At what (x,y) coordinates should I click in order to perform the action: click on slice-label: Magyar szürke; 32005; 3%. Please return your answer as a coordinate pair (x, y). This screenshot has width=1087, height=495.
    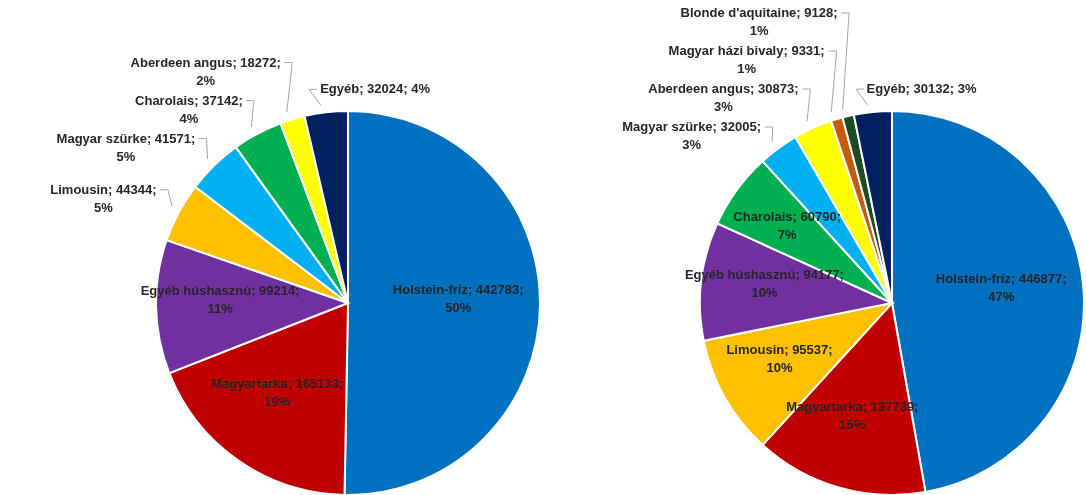
    Looking at the image, I should click on (691, 136).